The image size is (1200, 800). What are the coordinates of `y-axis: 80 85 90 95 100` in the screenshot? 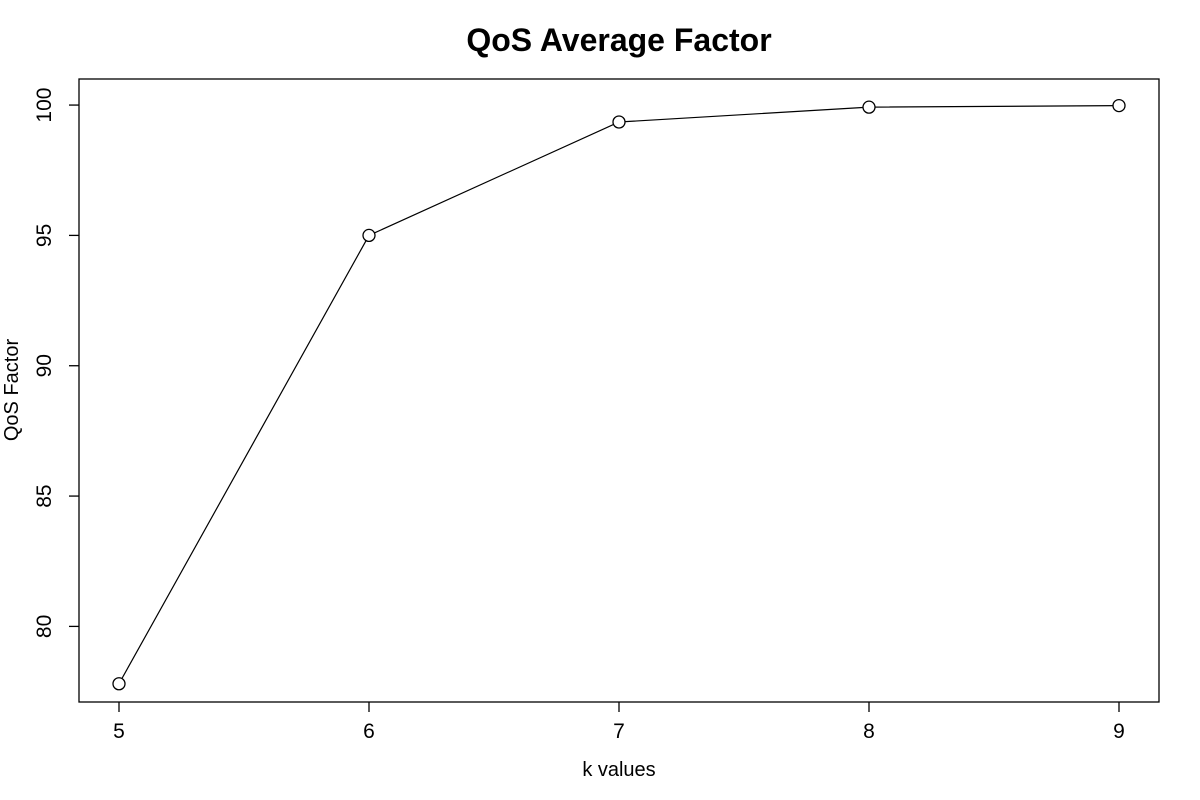 It's located at (56, 363).